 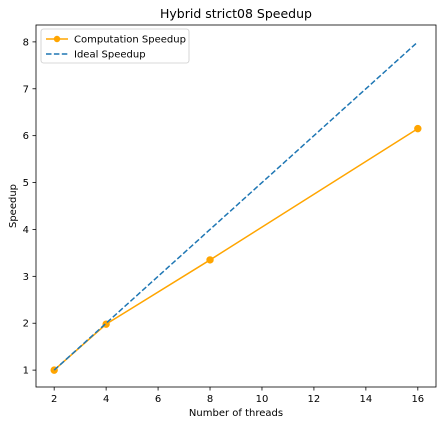 I want to click on y-tick-label: 1, so click(x=26, y=371).